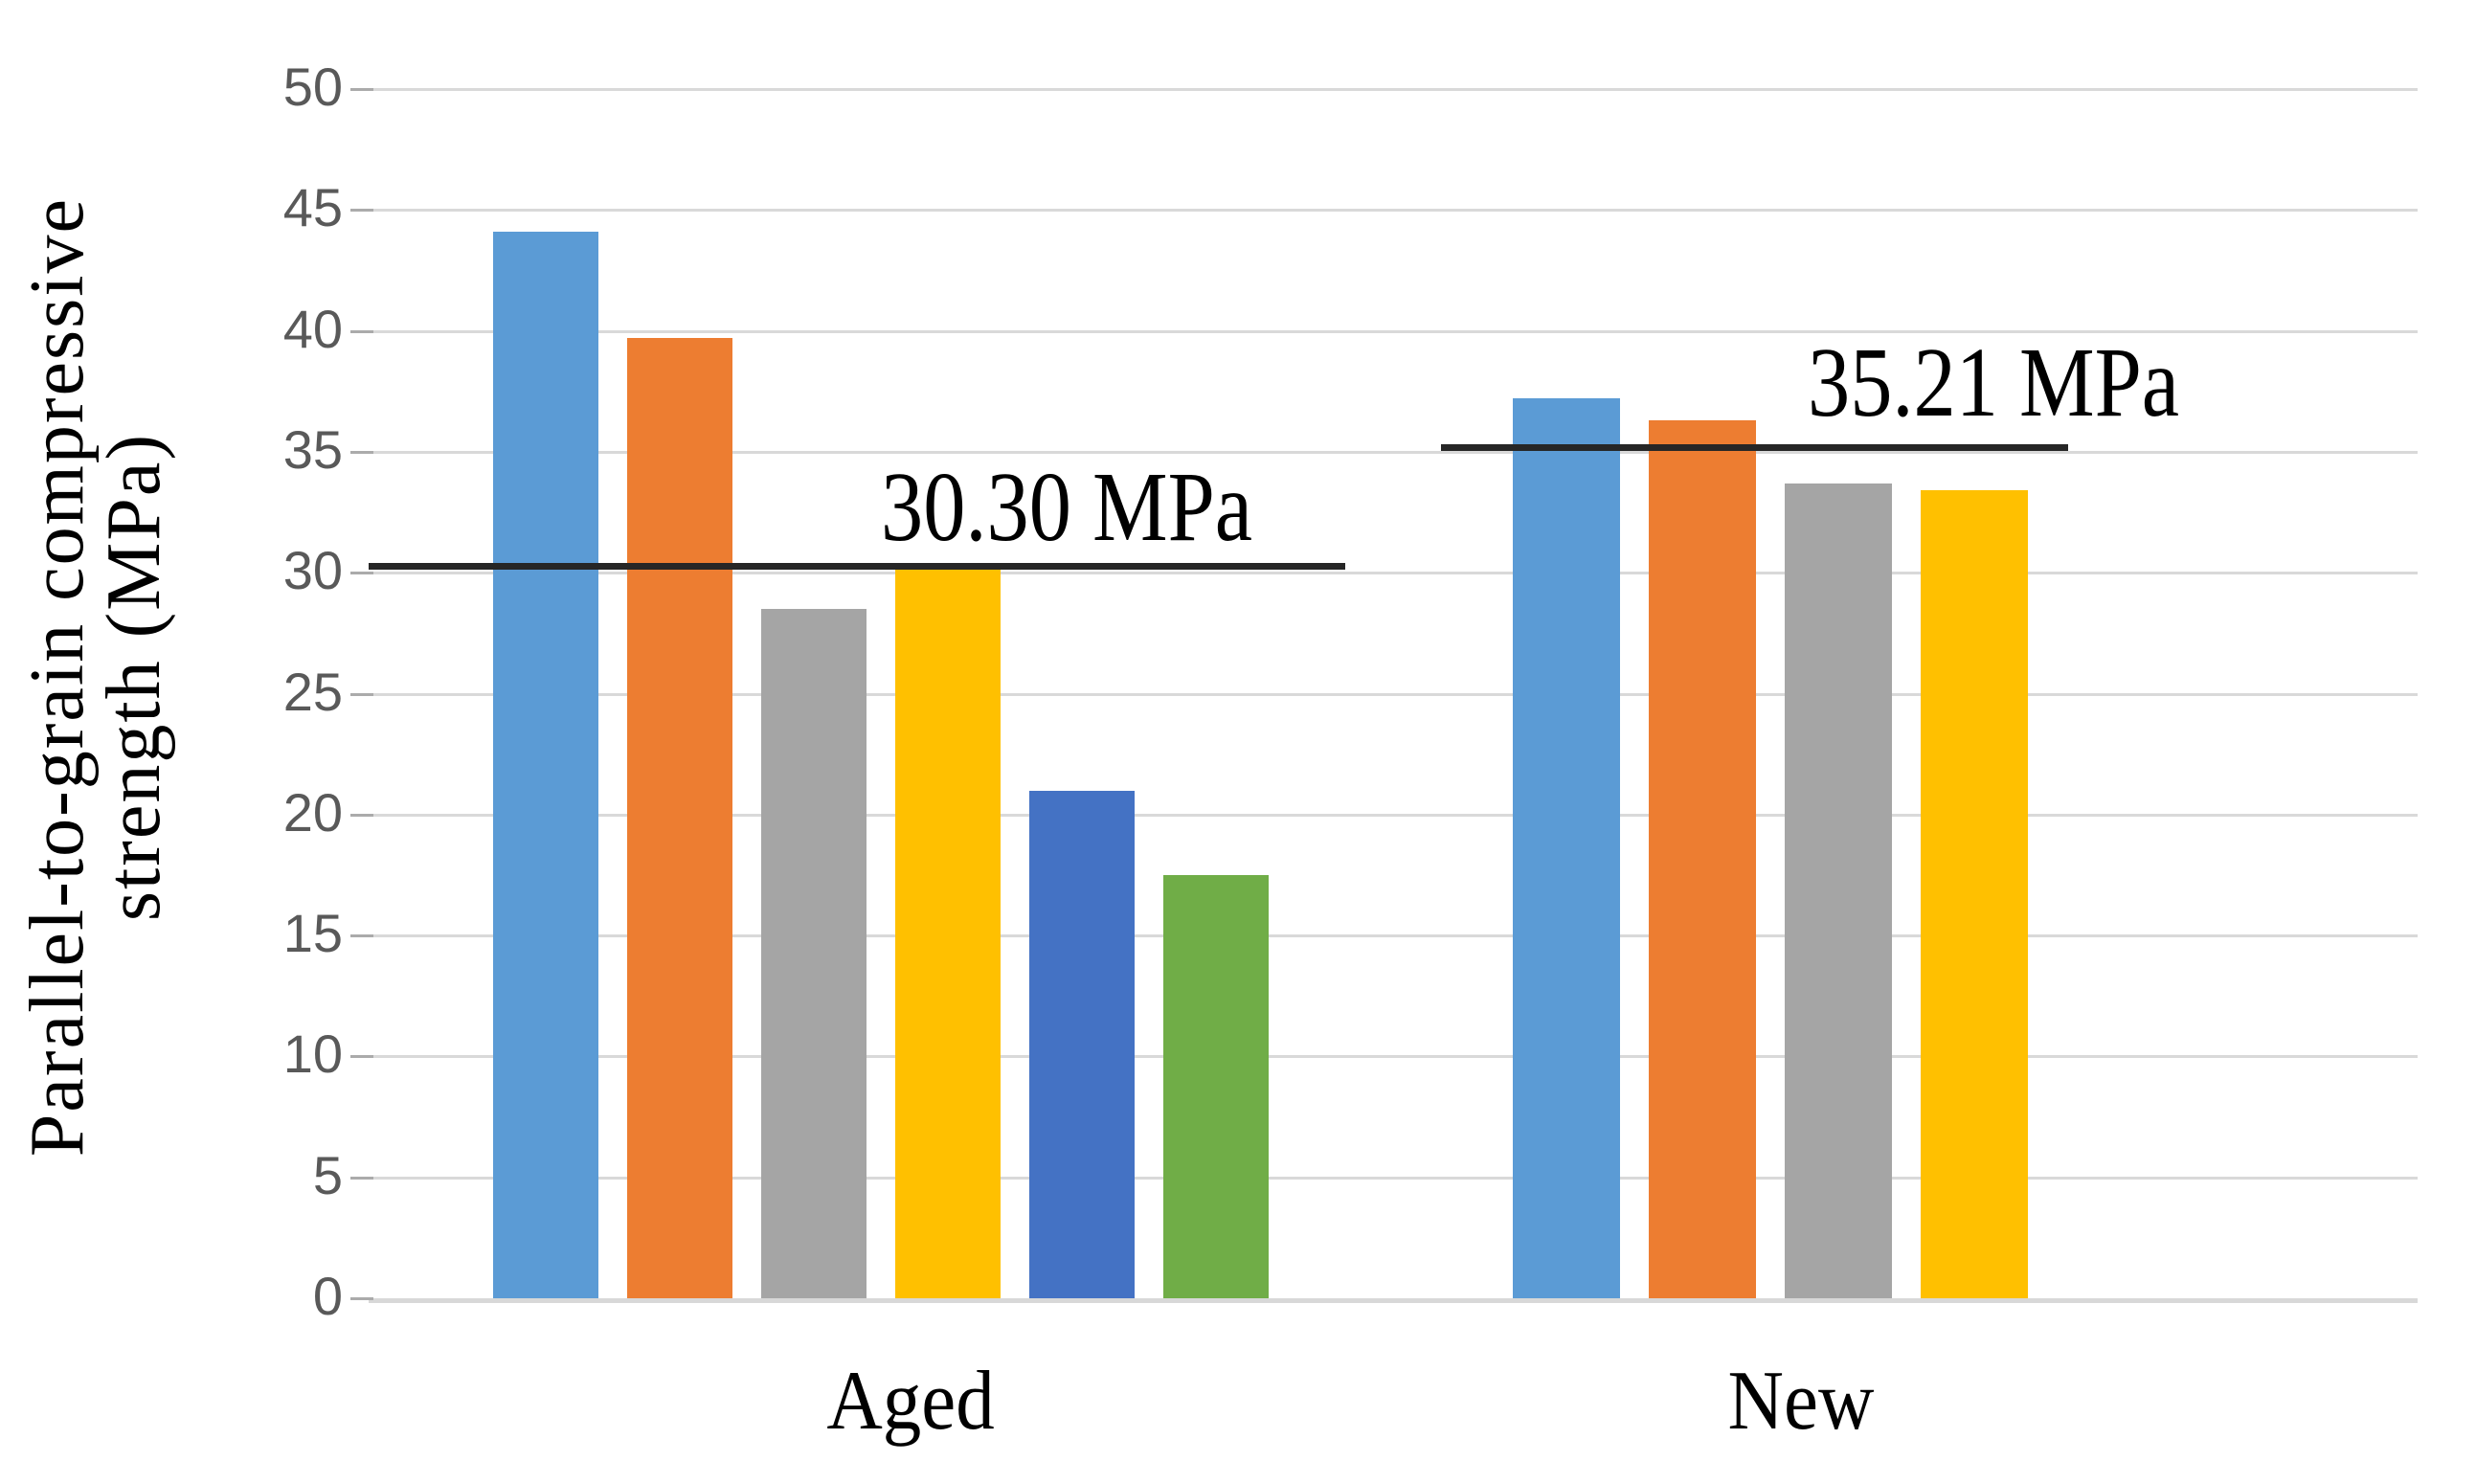  I want to click on y-axis-title-line-1: Parallel-to-grain compressive, so click(57, 677).